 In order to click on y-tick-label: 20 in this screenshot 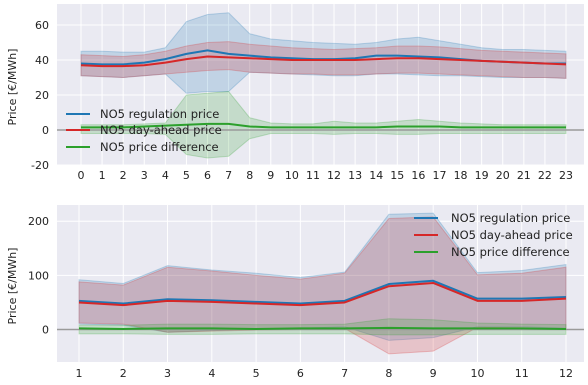, I will do `click(42, 95)`.